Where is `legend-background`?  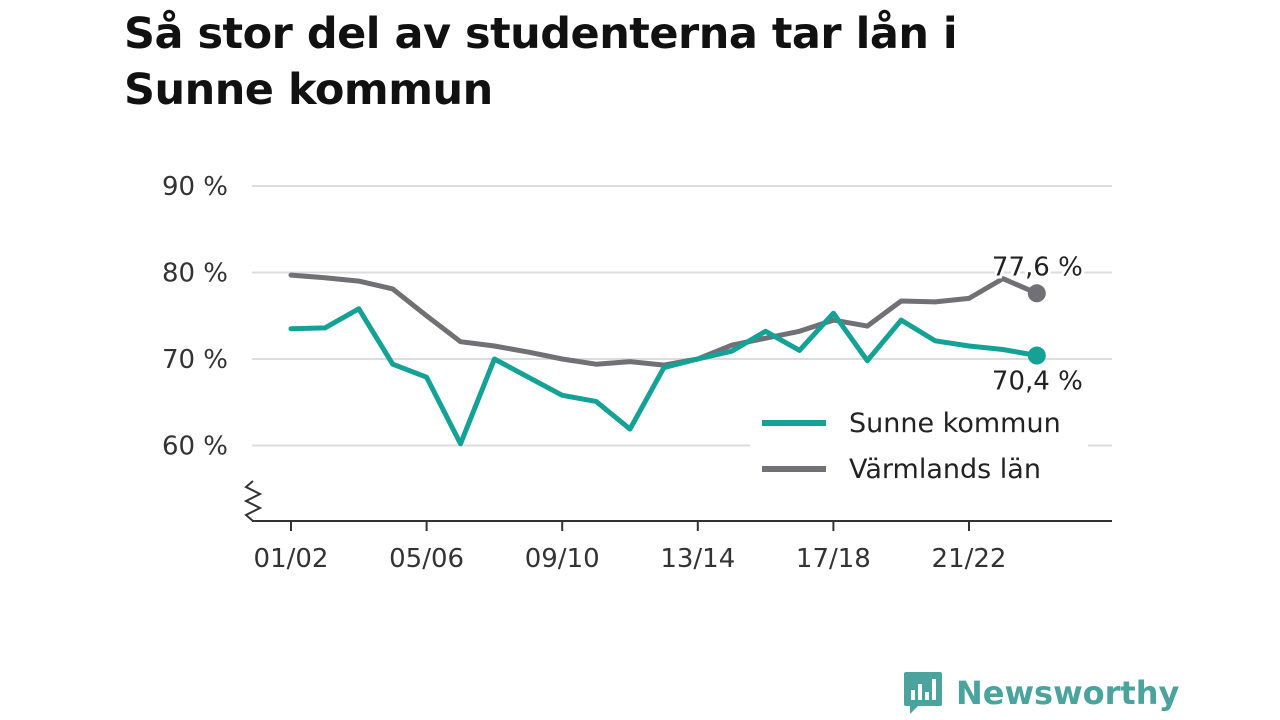 legend-background is located at coordinates (919, 448).